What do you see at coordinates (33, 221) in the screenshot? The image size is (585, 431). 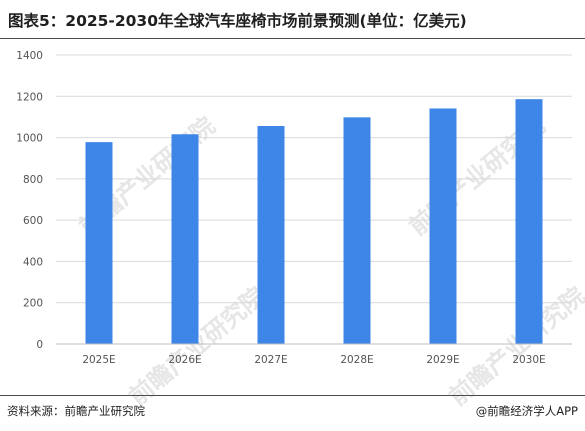 I see `y-tick-label: 600` at bounding box center [33, 221].